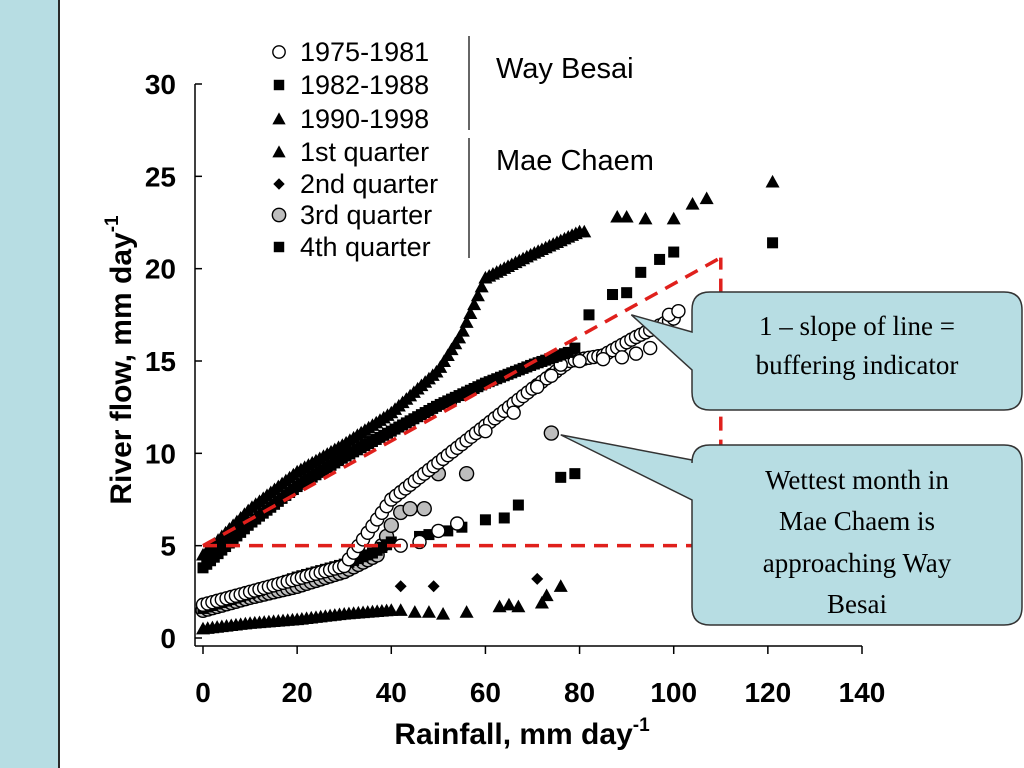  What do you see at coordinates (203, 692) in the screenshot?
I see `x-tick-label: 0` at bounding box center [203, 692].